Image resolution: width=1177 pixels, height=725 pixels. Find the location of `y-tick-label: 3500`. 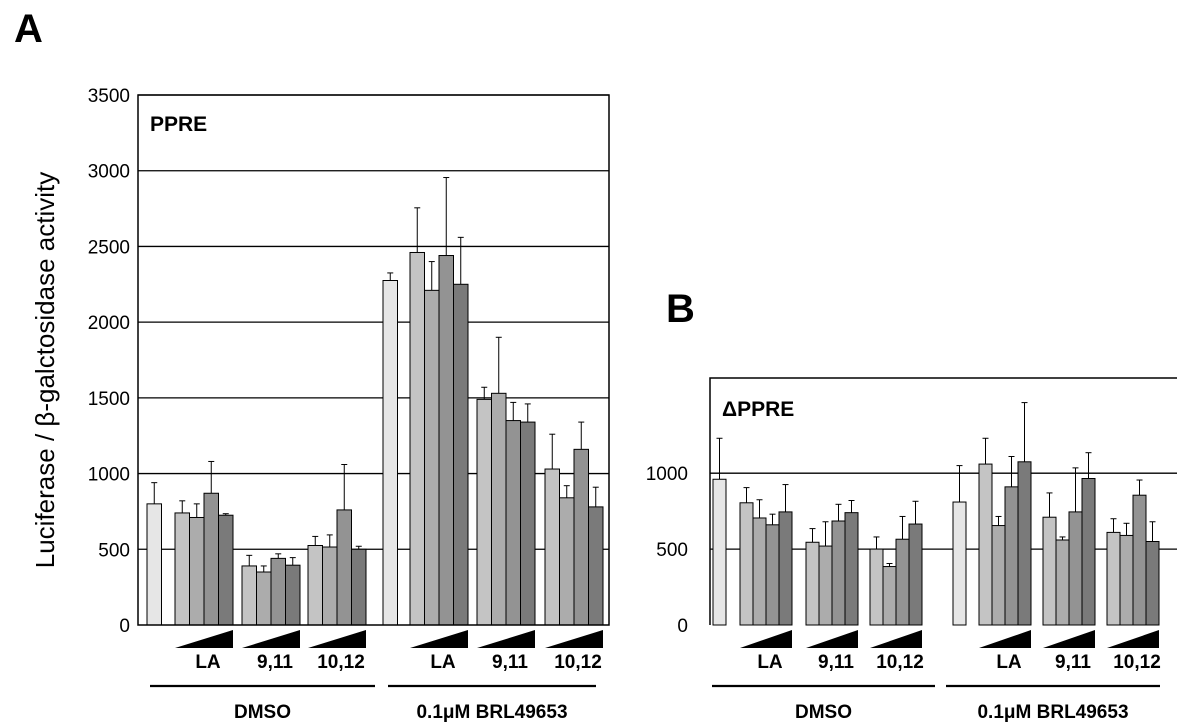

y-tick-label: 3500 is located at coordinates (109, 96).